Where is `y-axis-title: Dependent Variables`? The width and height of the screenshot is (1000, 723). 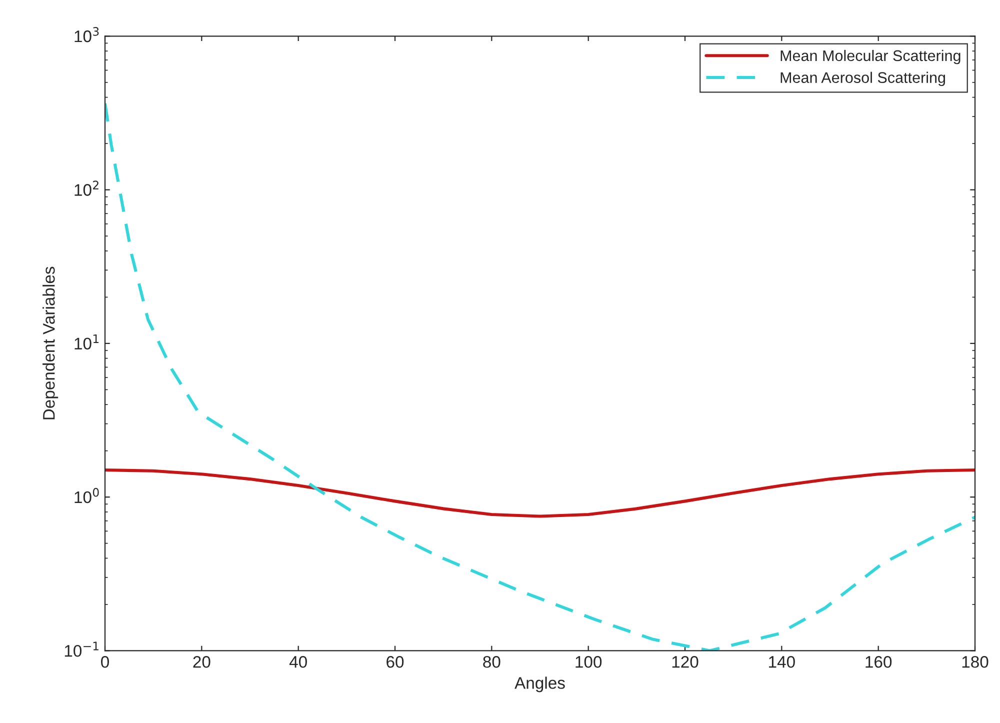
y-axis-title: Dependent Variables is located at coordinates (50, 343).